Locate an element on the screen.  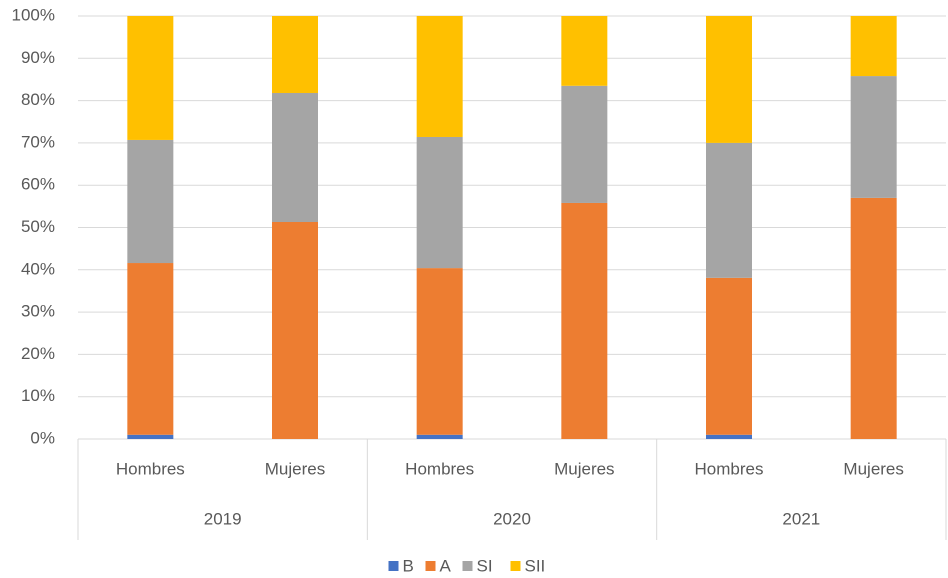
y-tick-label: 80% is located at coordinates (38, 99).